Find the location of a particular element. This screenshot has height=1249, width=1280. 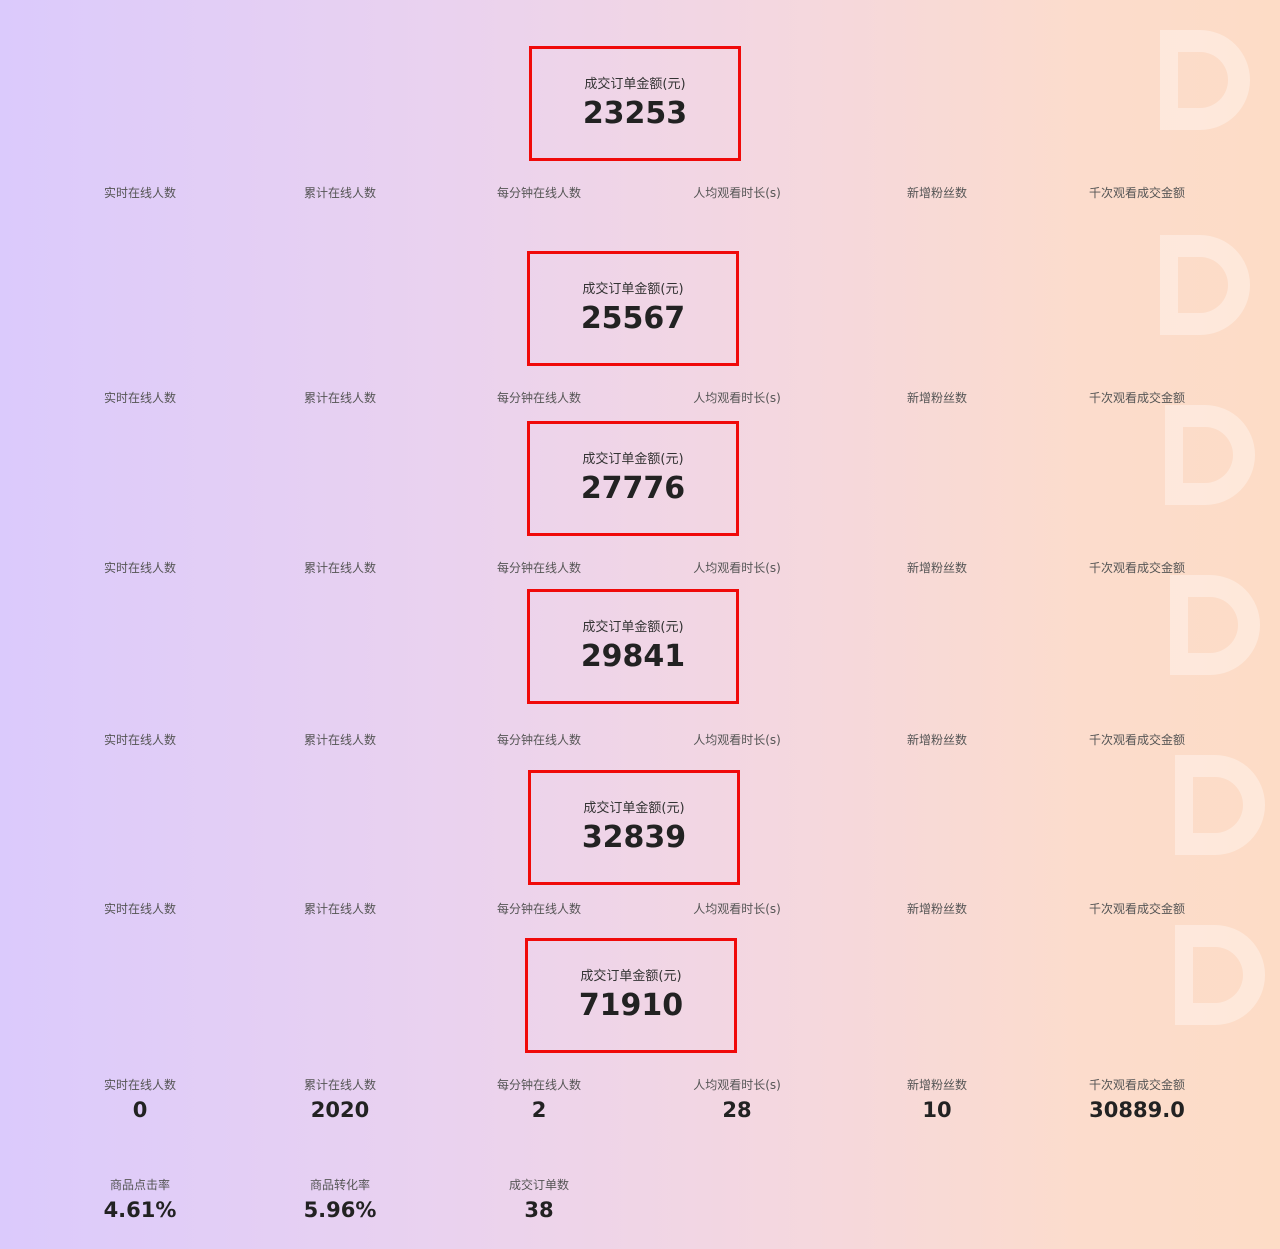

panel-value: 27776 is located at coordinates (633, 488).